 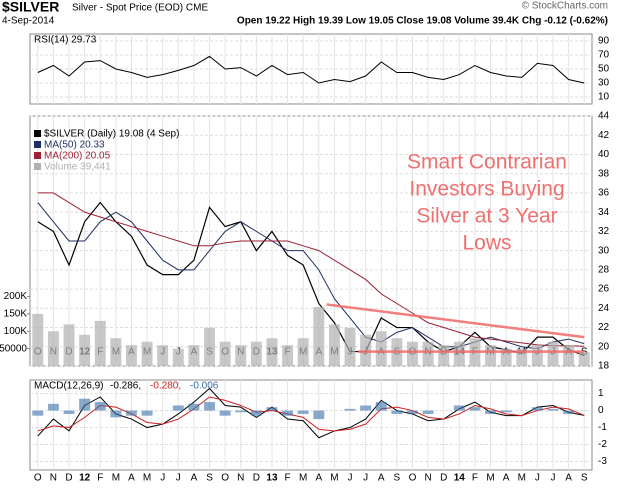 What do you see at coordinates (74, 145) in the screenshot?
I see `legend-entry: MA(50) 20.33` at bounding box center [74, 145].